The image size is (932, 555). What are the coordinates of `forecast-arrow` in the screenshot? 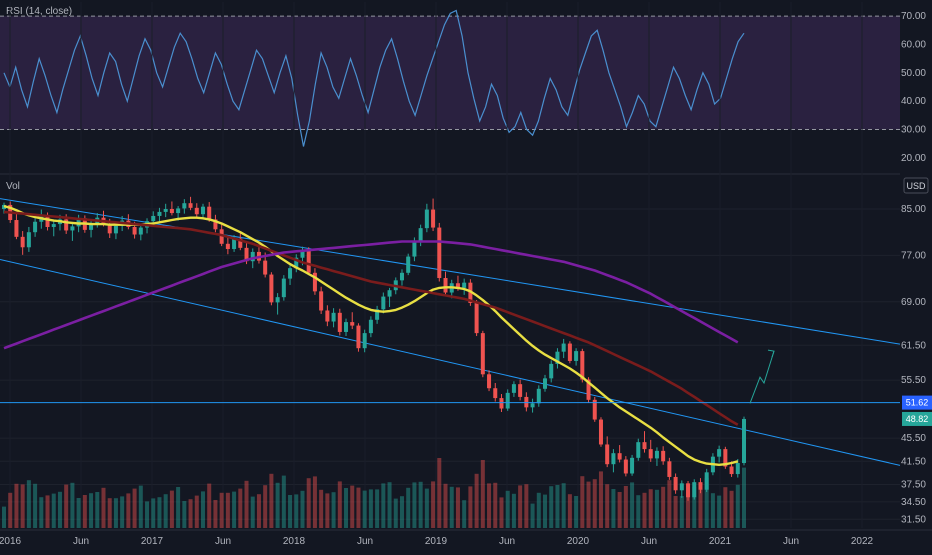 It's located at (762, 376).